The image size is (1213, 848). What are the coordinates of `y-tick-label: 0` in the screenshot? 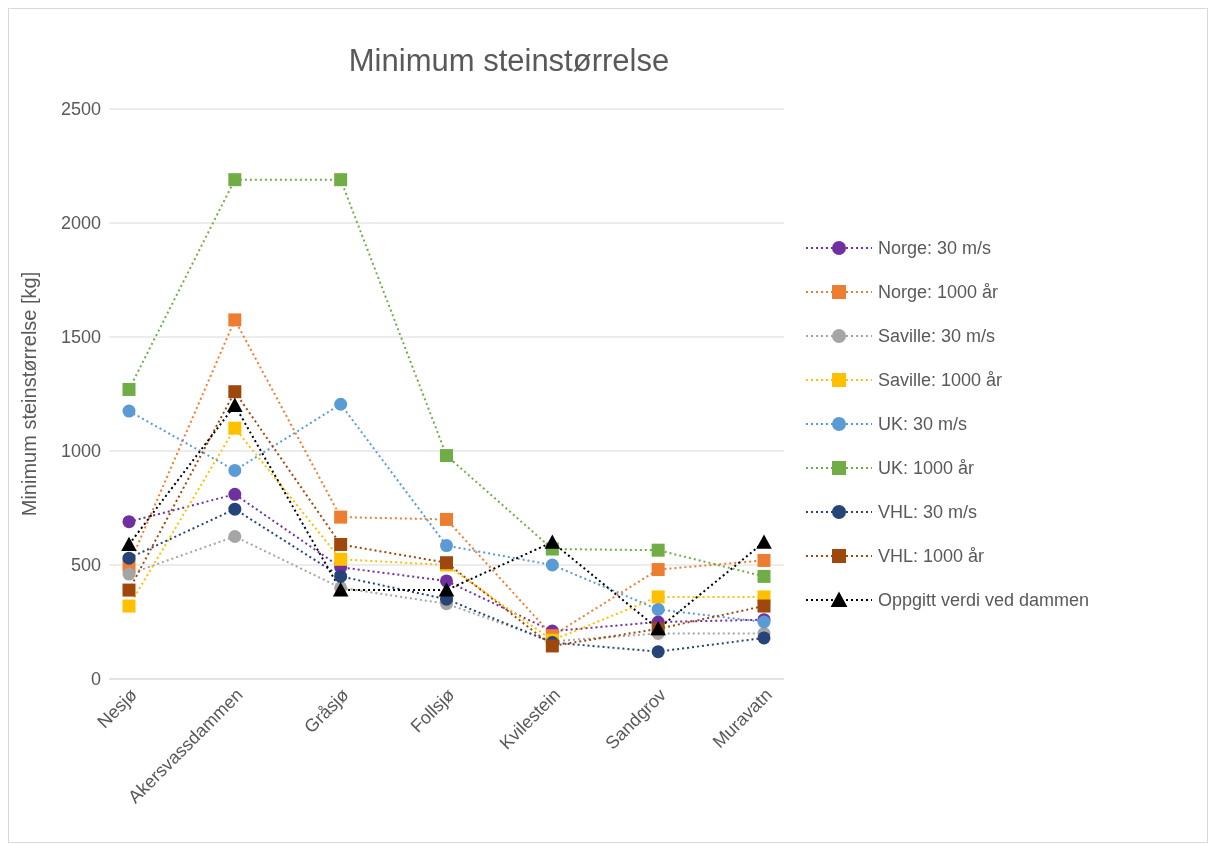 It's located at (95, 679).